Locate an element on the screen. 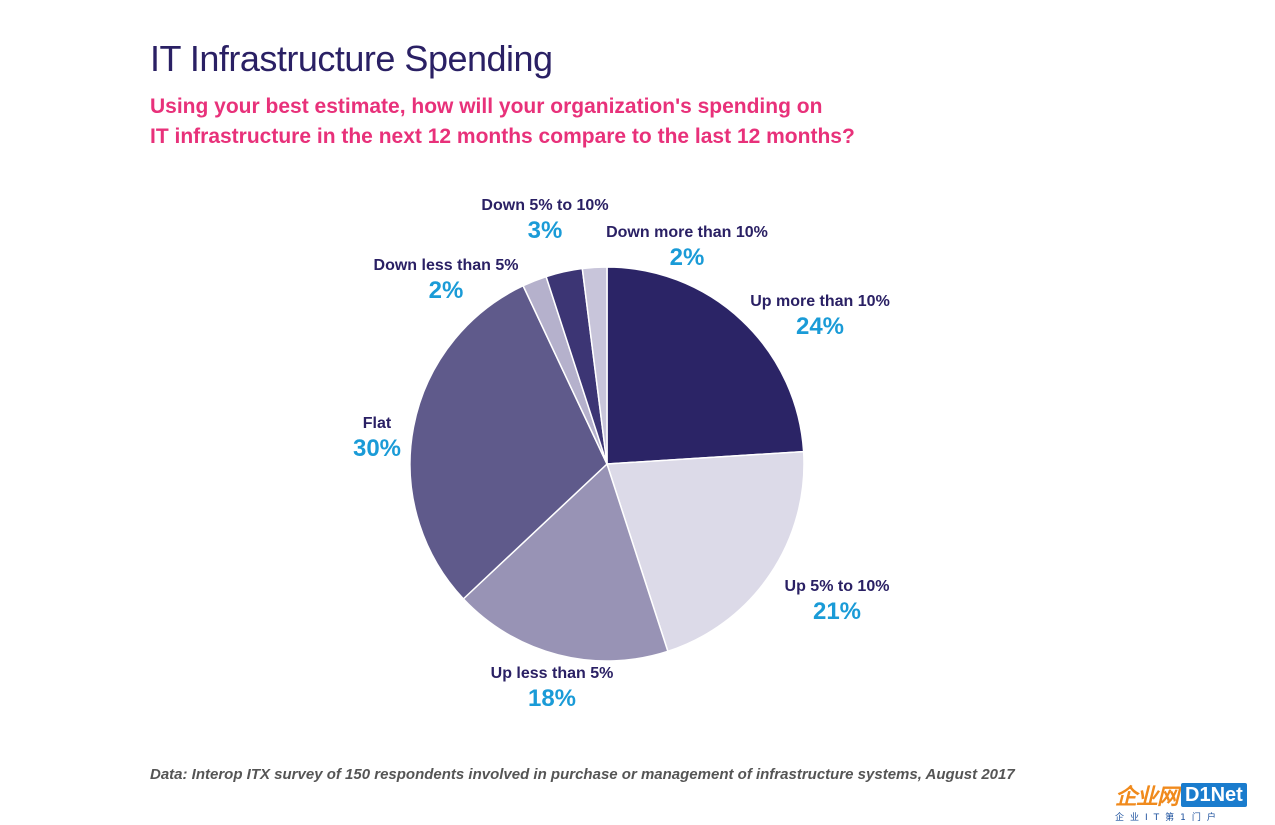 The image size is (1275, 825). slice-value-label: 3% is located at coordinates (545, 230).